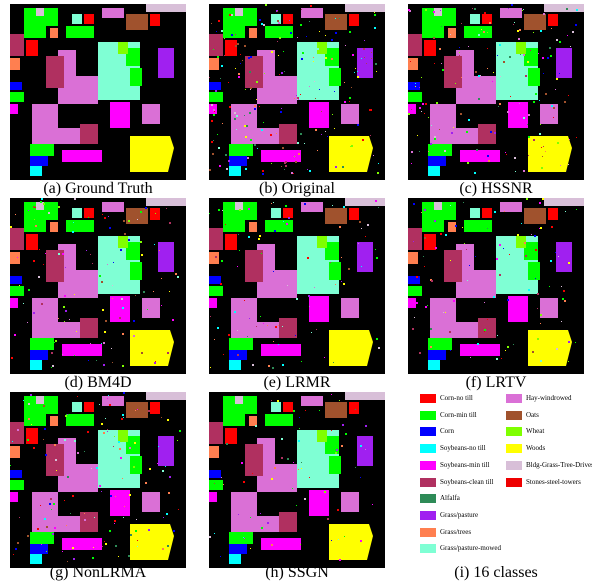 The height and width of the screenshot is (583, 592). Describe the element at coordinates (459, 514) in the screenshot. I see `legend-label: Grass/pasture` at that location.